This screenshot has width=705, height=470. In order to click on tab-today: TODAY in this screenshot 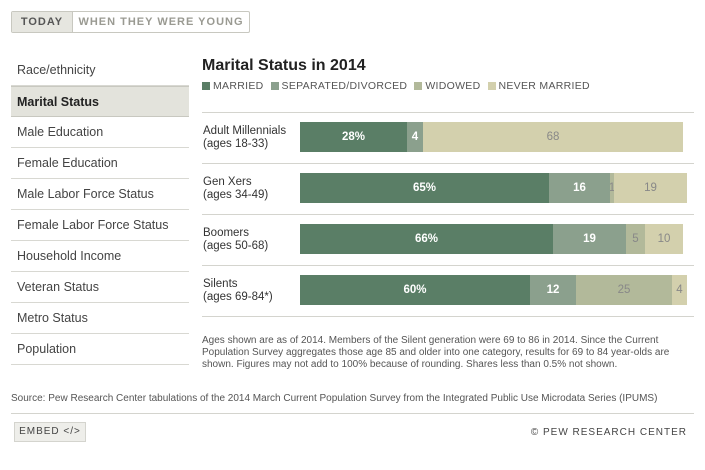, I will do `click(42, 22)`.